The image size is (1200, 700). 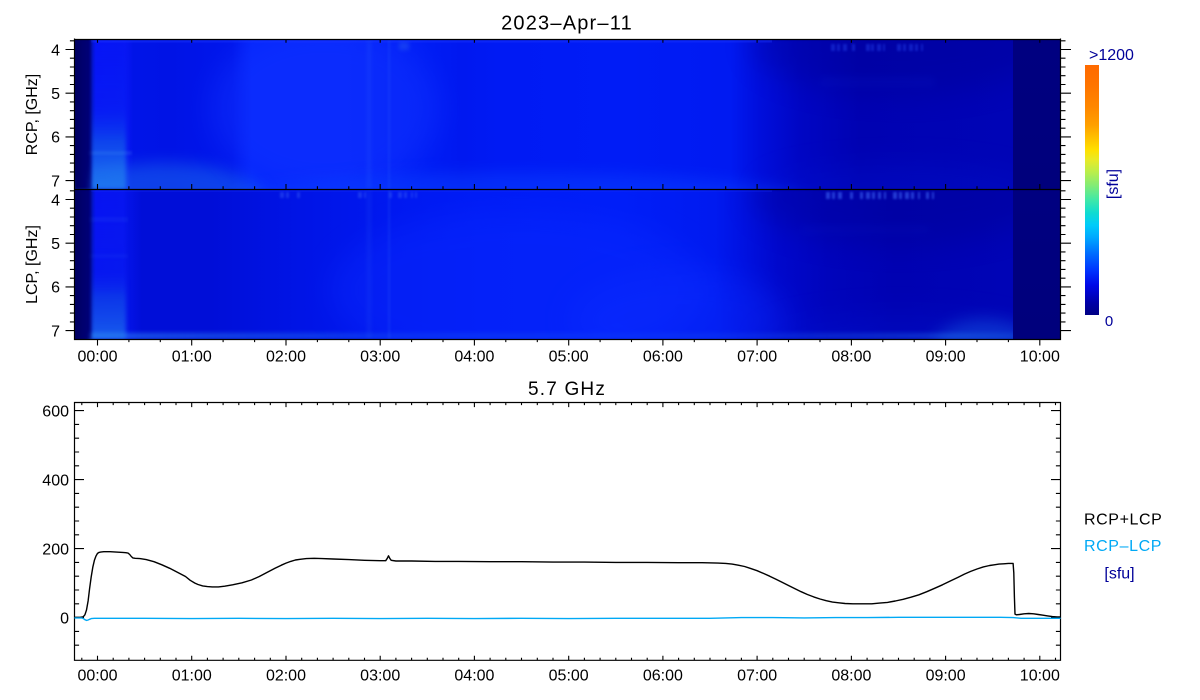 I want to click on svg-text: RCP+LCP, so click(x=1123, y=520).